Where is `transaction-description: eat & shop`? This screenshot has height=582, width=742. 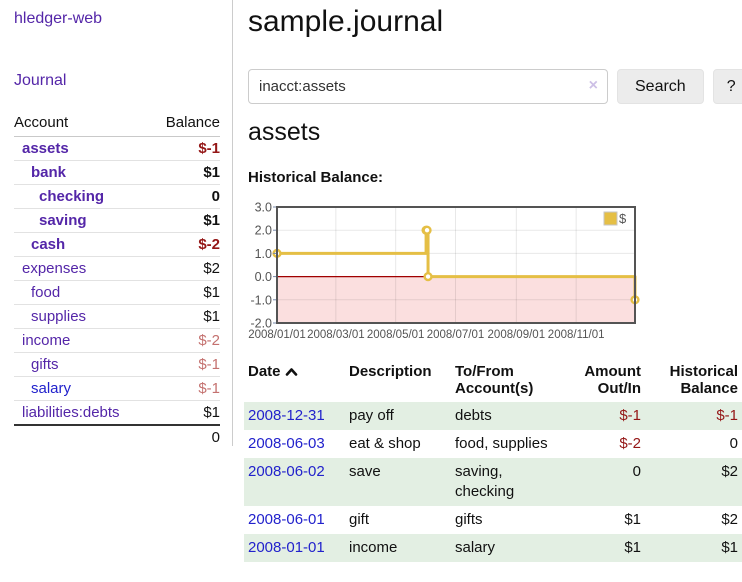 transaction-description: eat & shop is located at coordinates (385, 443).